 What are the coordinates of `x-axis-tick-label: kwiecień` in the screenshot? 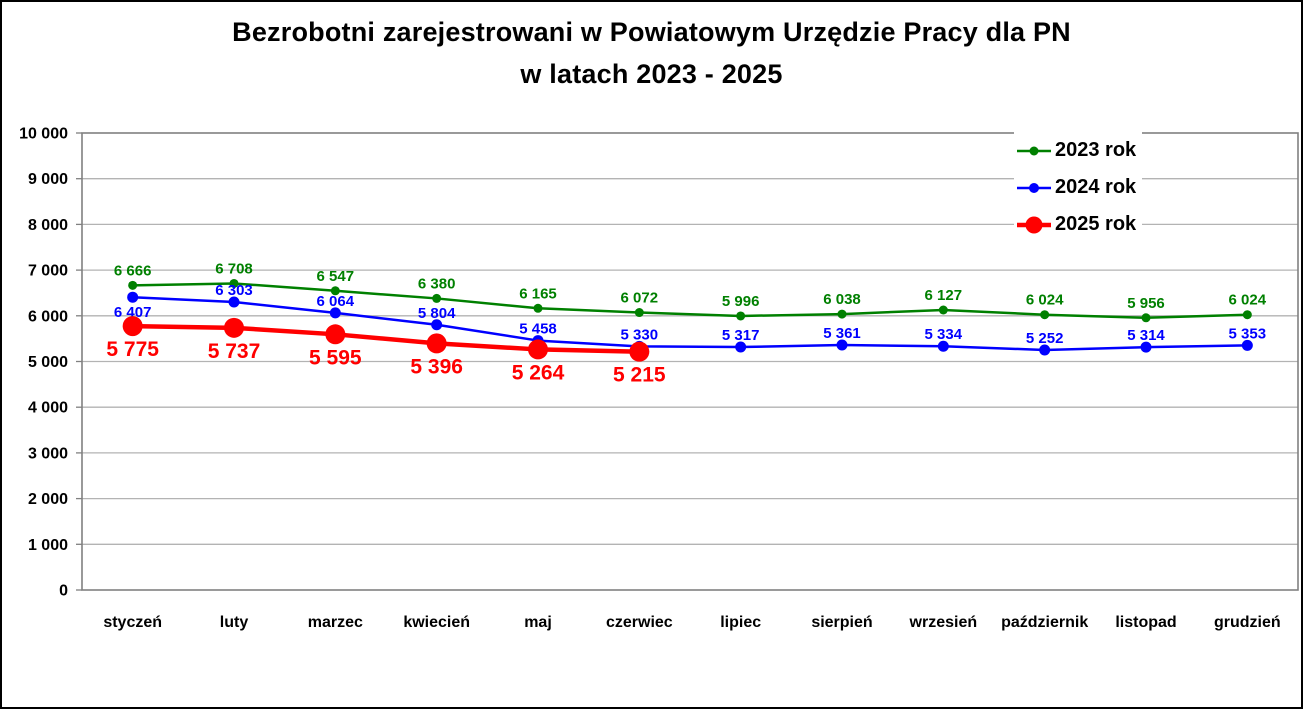 It's located at (436, 622).